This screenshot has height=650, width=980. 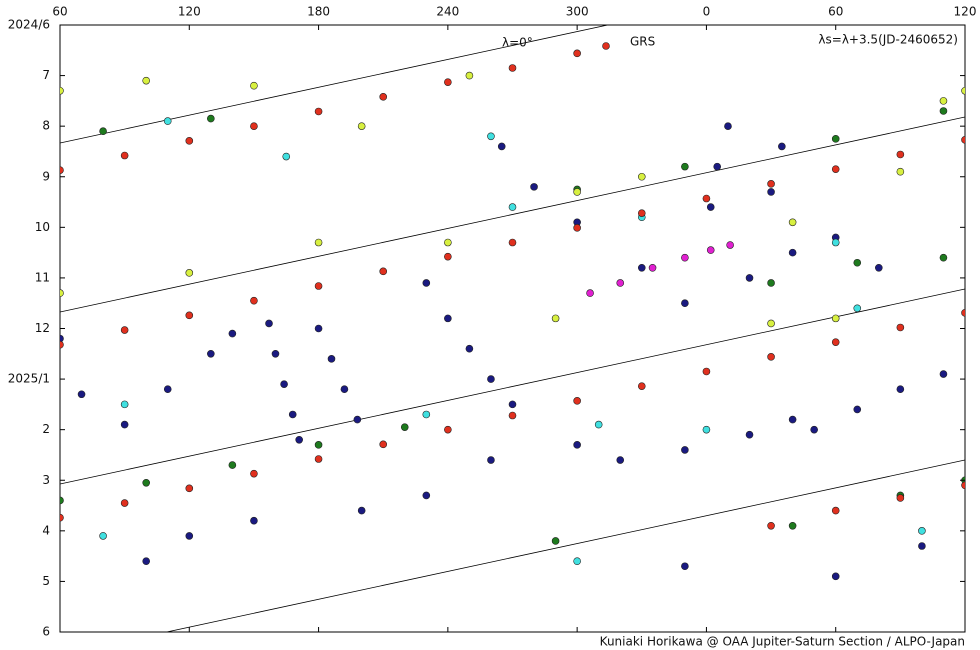 I want to click on x-tick-label: 240, so click(x=447, y=12).